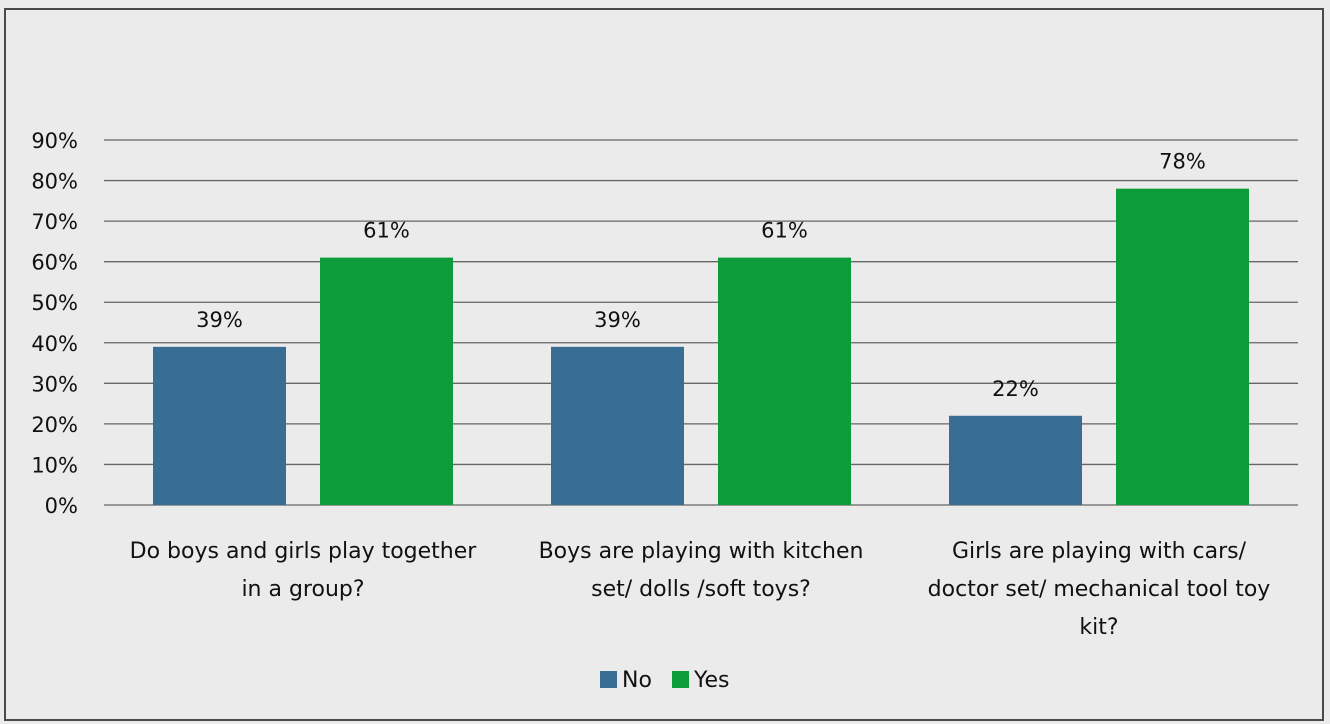 The width and height of the screenshot is (1330, 724). I want to click on category-label: kit?, so click(1098, 627).